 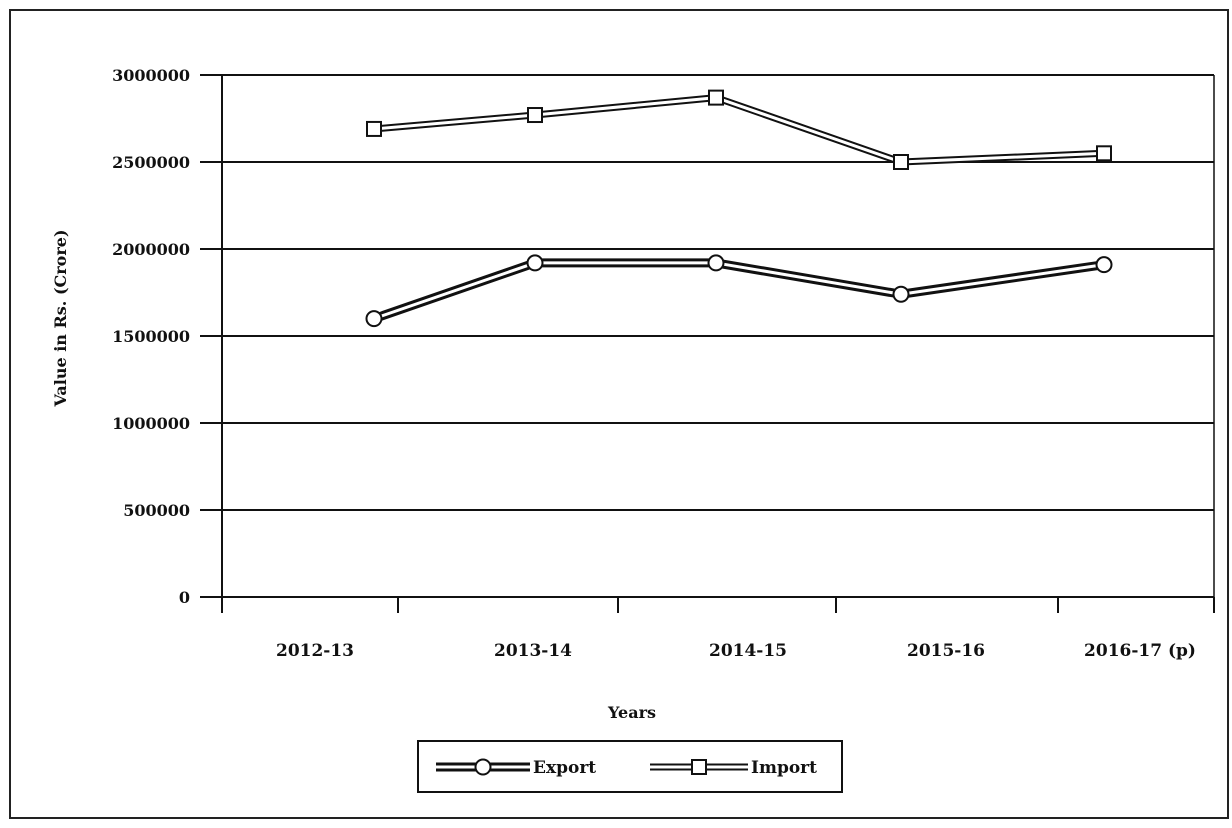 I want to click on x-tick-label: 2013-14, so click(x=533, y=651).